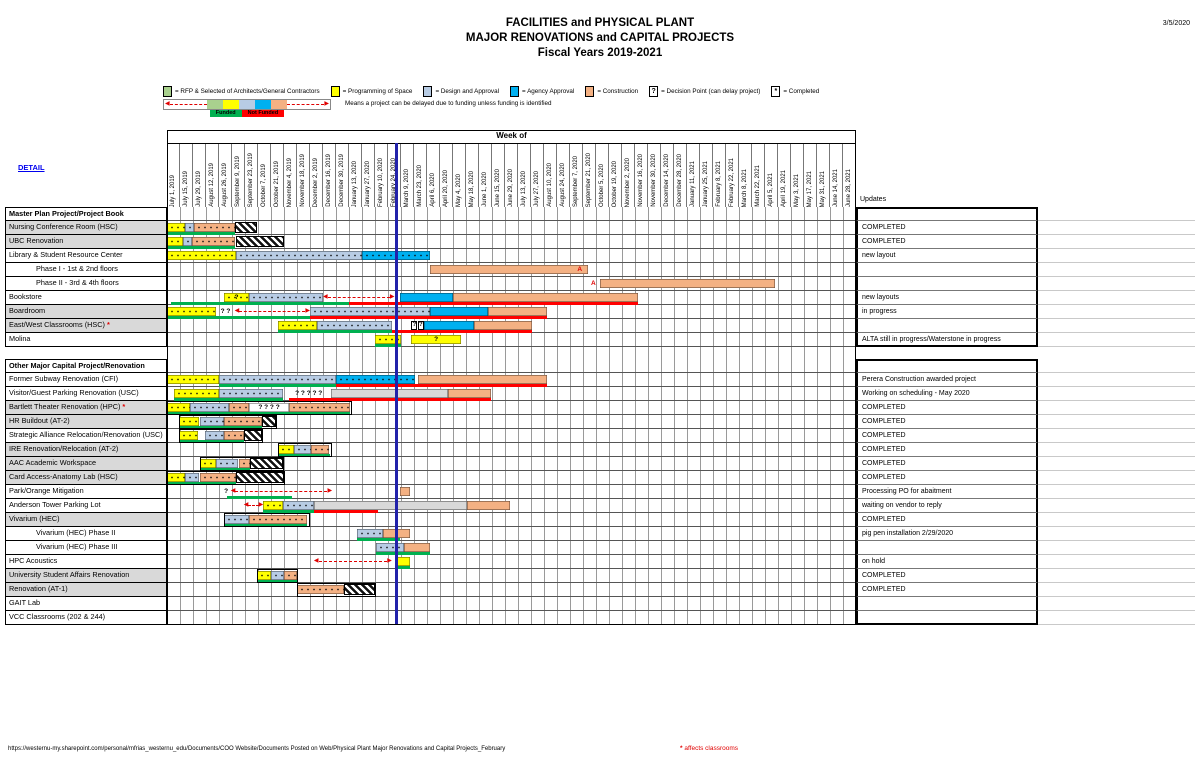 This screenshot has height=776, width=1200. What do you see at coordinates (238, 175) in the screenshot?
I see `date-column: September 9, 2019` at bounding box center [238, 175].